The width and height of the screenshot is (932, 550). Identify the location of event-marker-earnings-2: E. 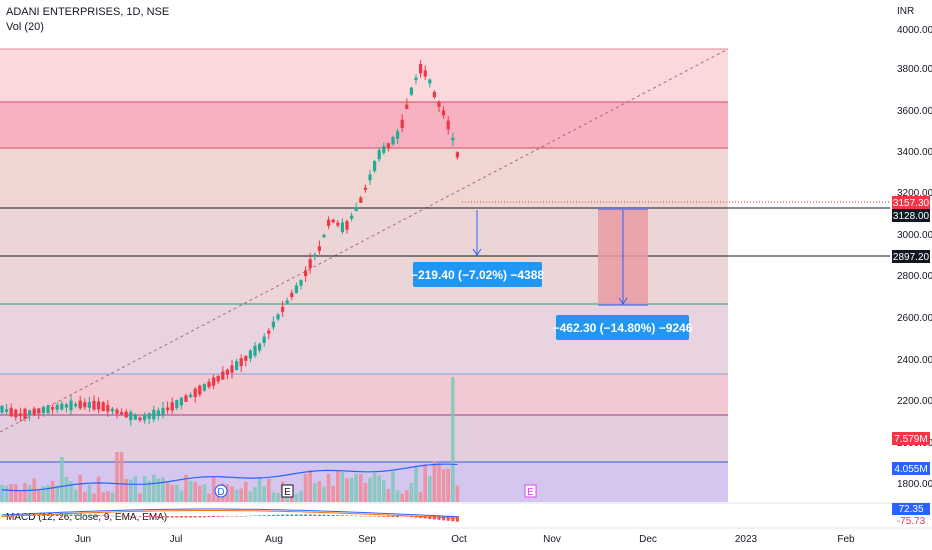
(530, 491).